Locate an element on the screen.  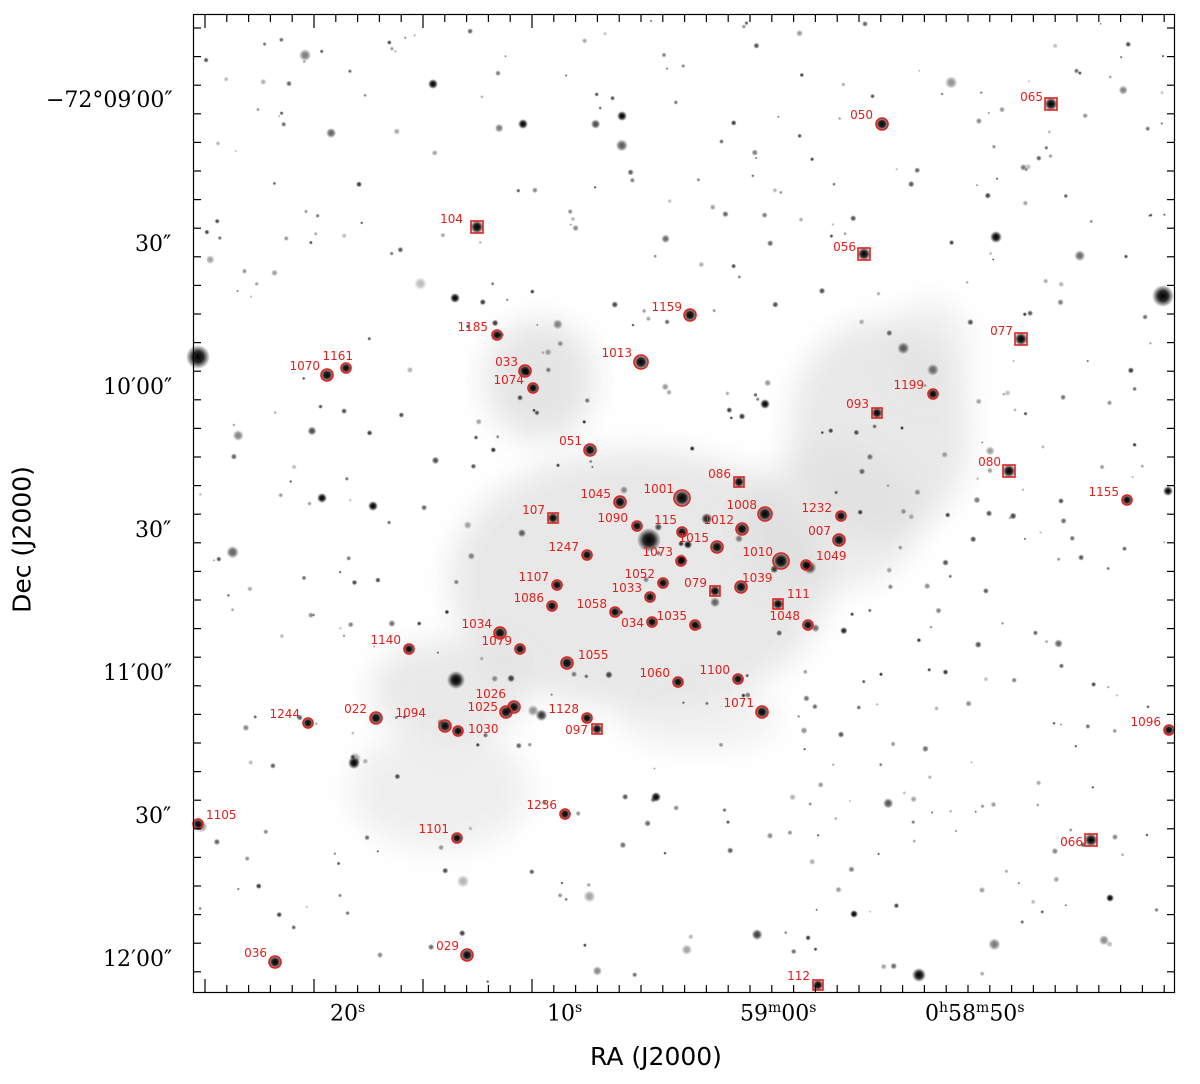
ra-tick-label-0h58m50s: 0h58m50s is located at coordinates (975, 1013).